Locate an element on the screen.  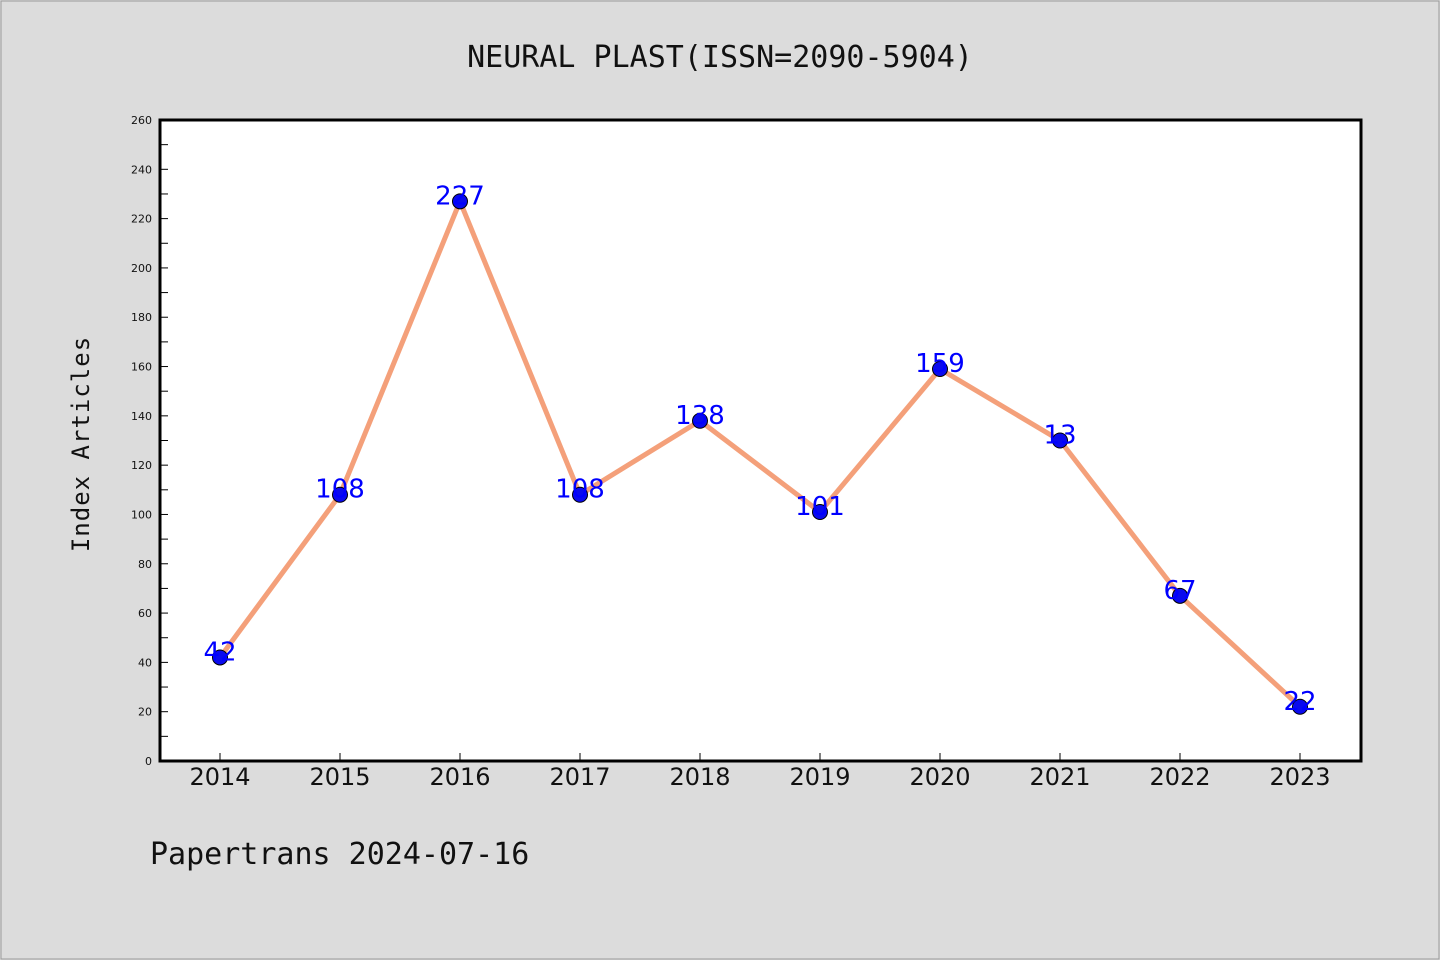
data-label: 22 is located at coordinates (1299, 702).